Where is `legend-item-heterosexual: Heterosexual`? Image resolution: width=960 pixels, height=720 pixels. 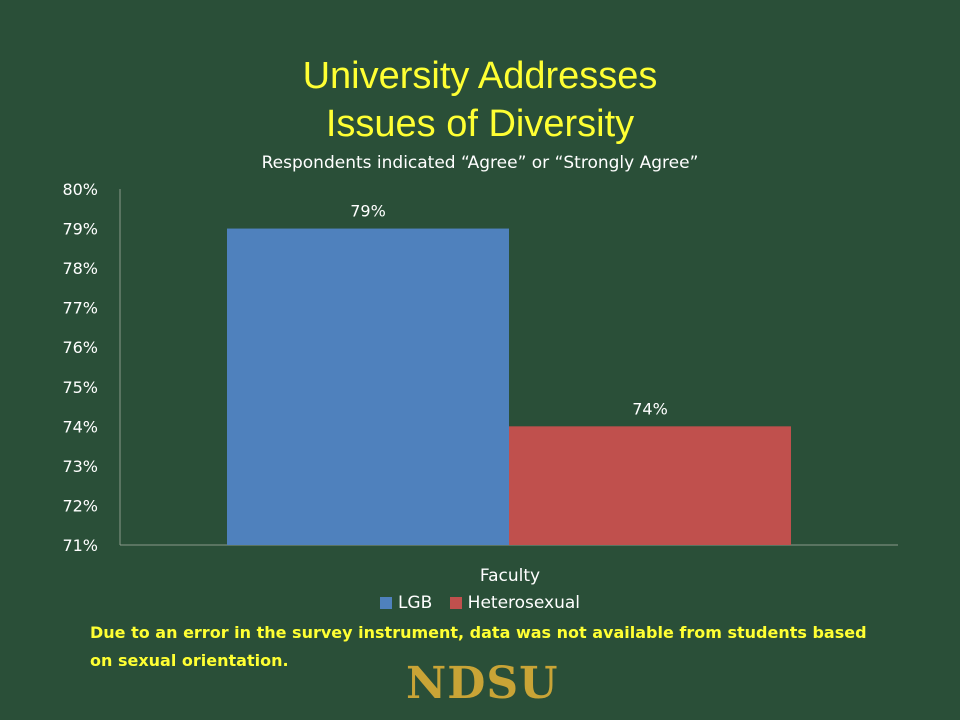 legend-item-heterosexual: Heterosexual is located at coordinates (515, 603).